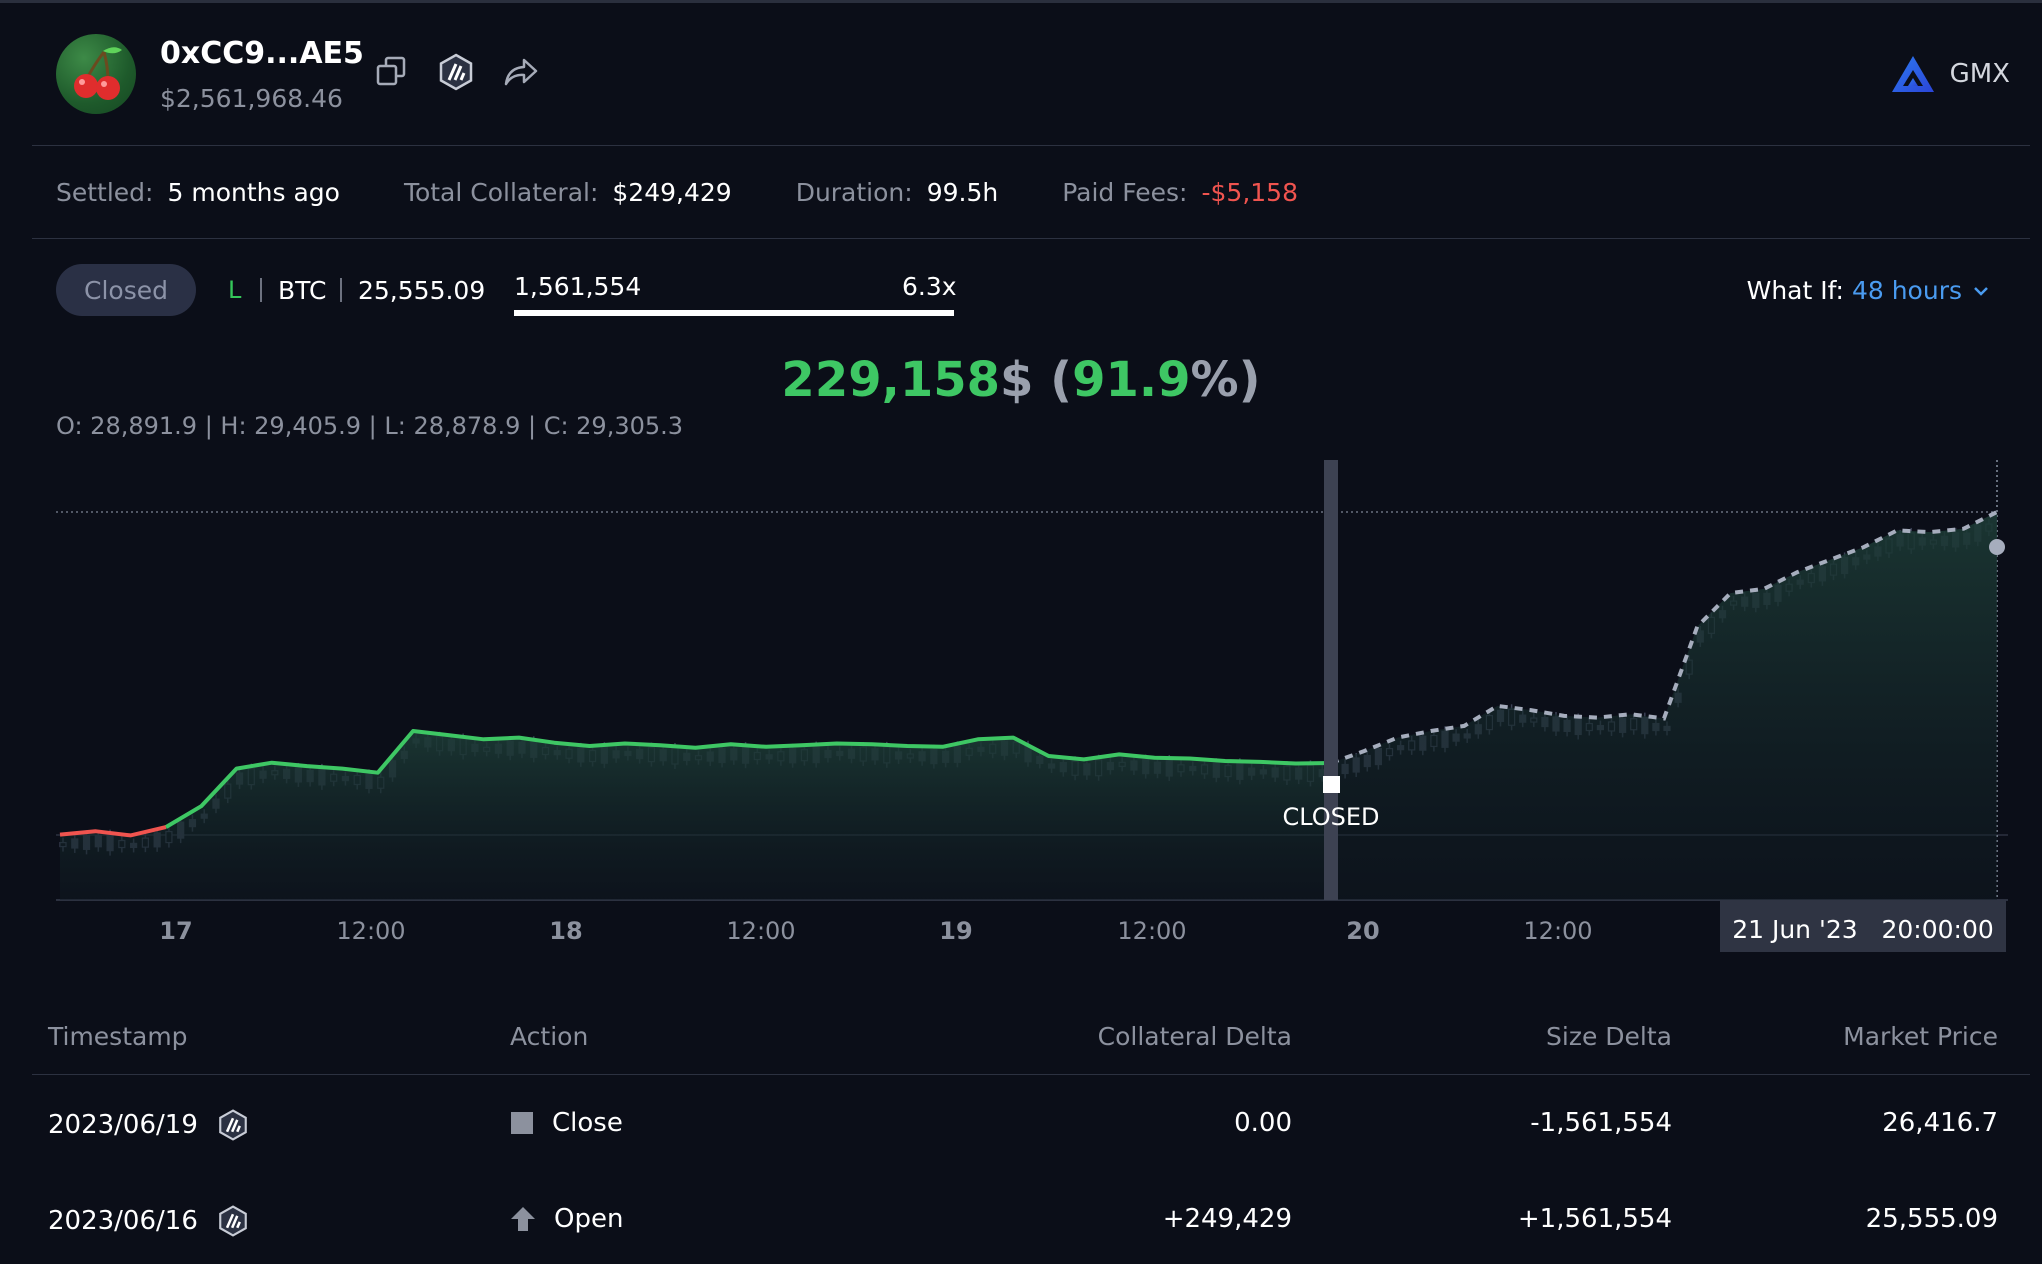 The width and height of the screenshot is (2042, 1264). I want to click on side-label: L, so click(235, 290).